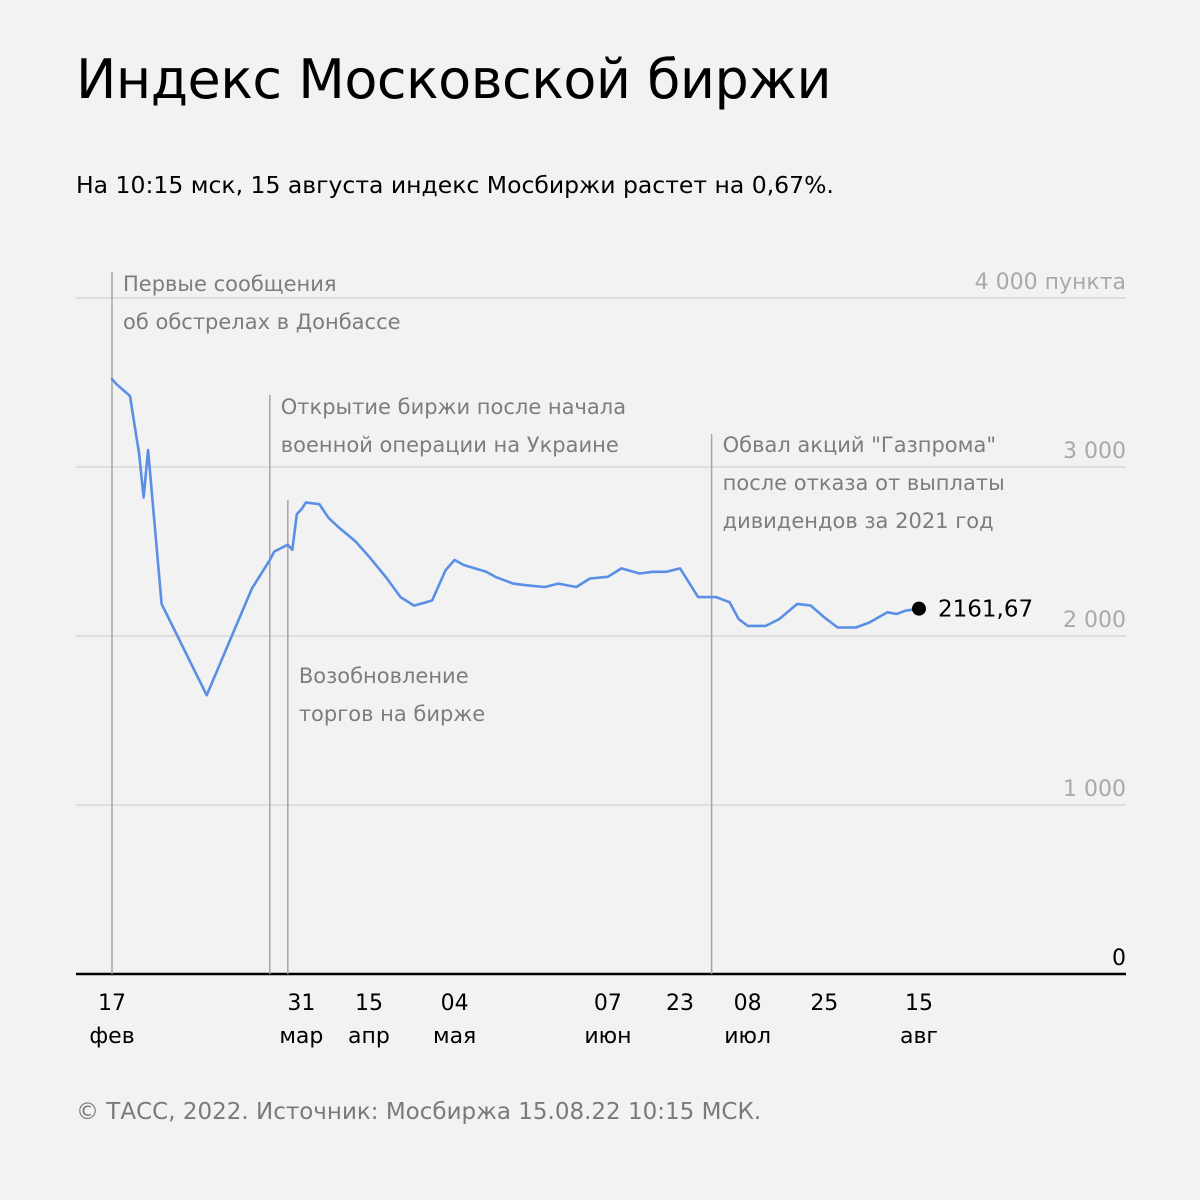 This screenshot has width=1200, height=1200. I want to click on y-tick-label: 3 000, so click(1094, 451).